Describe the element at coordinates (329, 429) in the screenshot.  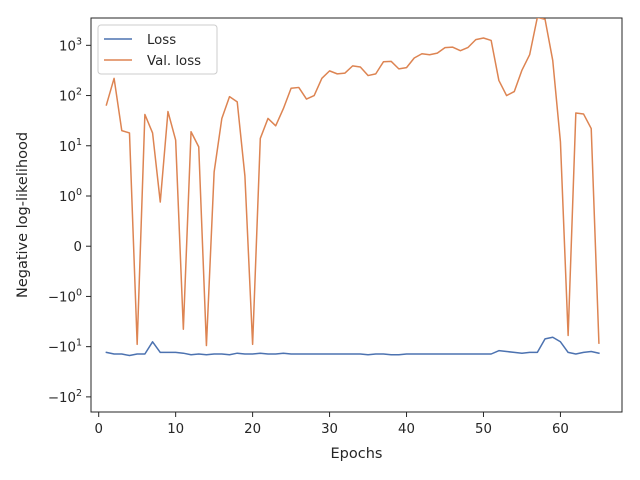
I see `x-tick-label: 30` at that location.